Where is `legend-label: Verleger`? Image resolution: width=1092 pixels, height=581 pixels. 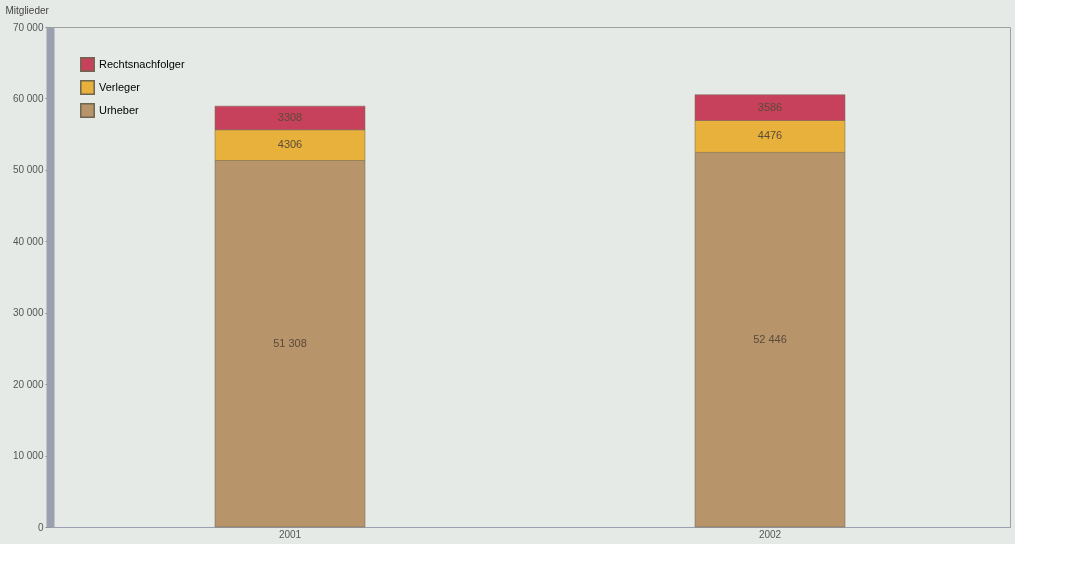
legend-label: Verleger is located at coordinates (120, 86).